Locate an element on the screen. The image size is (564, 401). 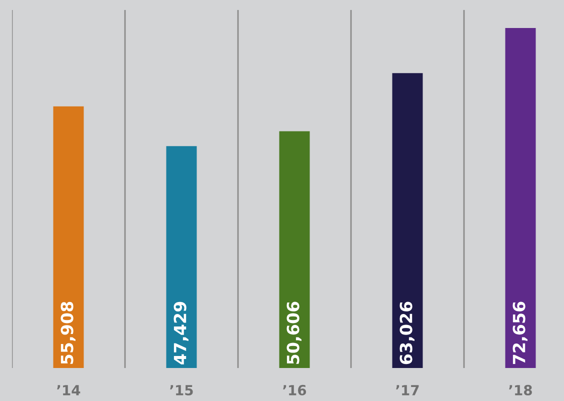
x-tick-label: ’18 is located at coordinates (520, 390).